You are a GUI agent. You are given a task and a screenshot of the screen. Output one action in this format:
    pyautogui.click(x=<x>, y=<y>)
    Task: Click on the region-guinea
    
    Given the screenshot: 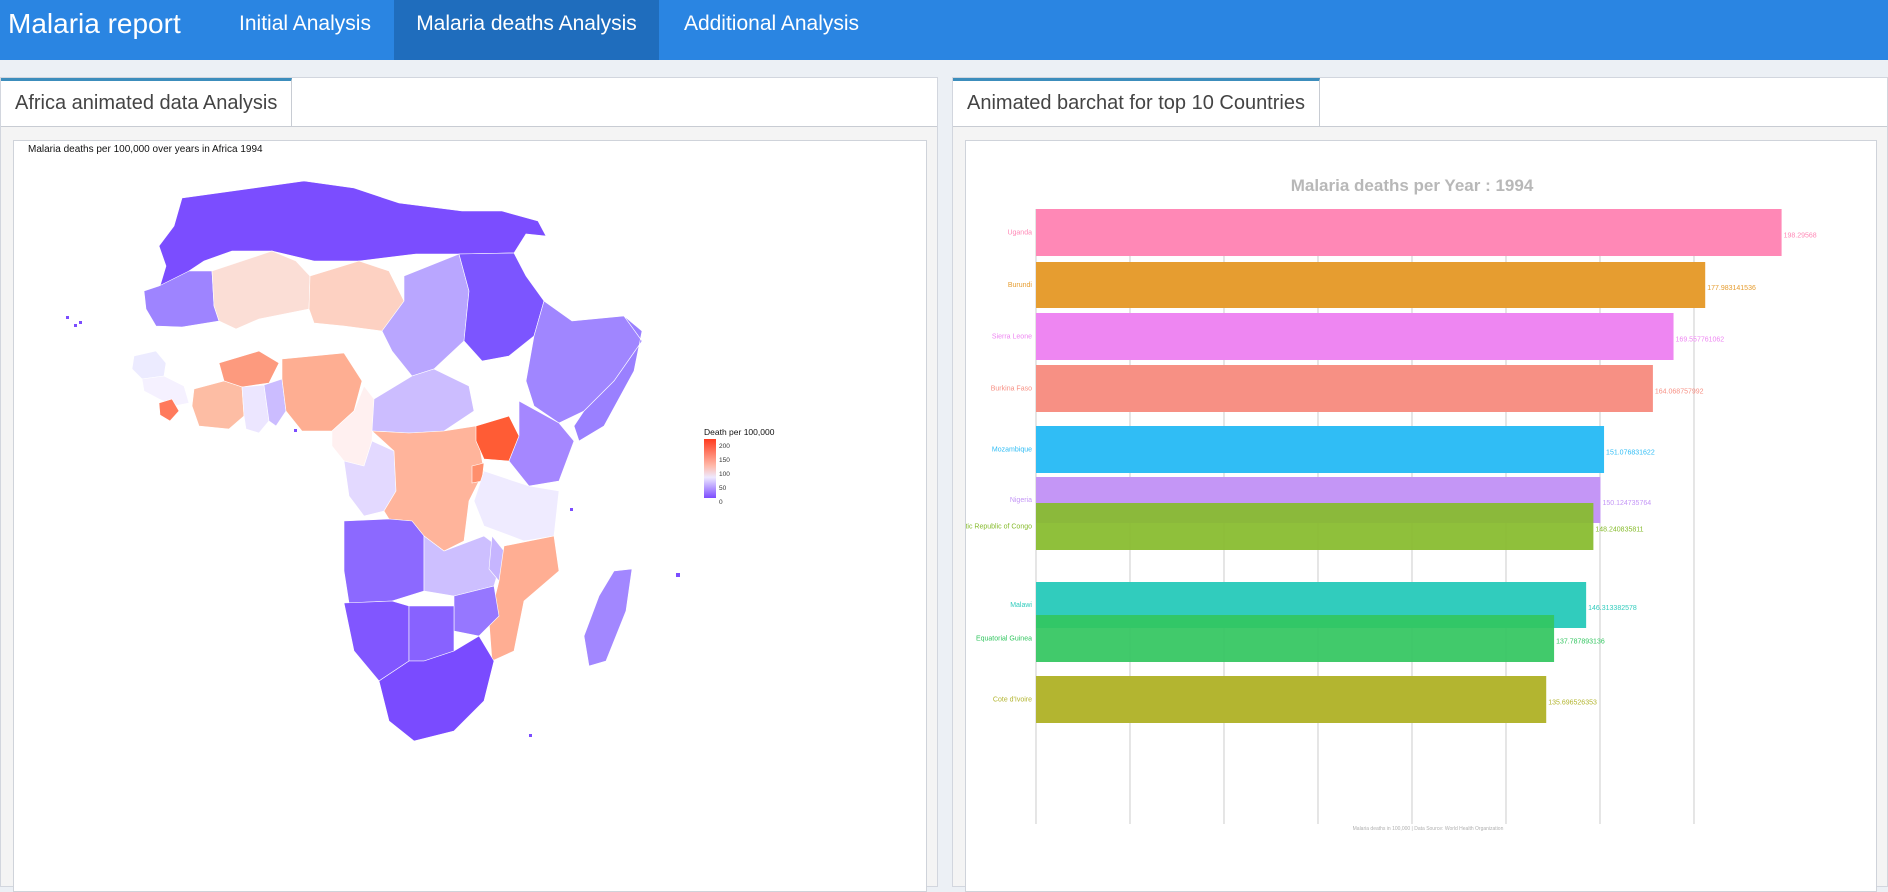 What is the action you would take?
    pyautogui.click(x=165, y=391)
    